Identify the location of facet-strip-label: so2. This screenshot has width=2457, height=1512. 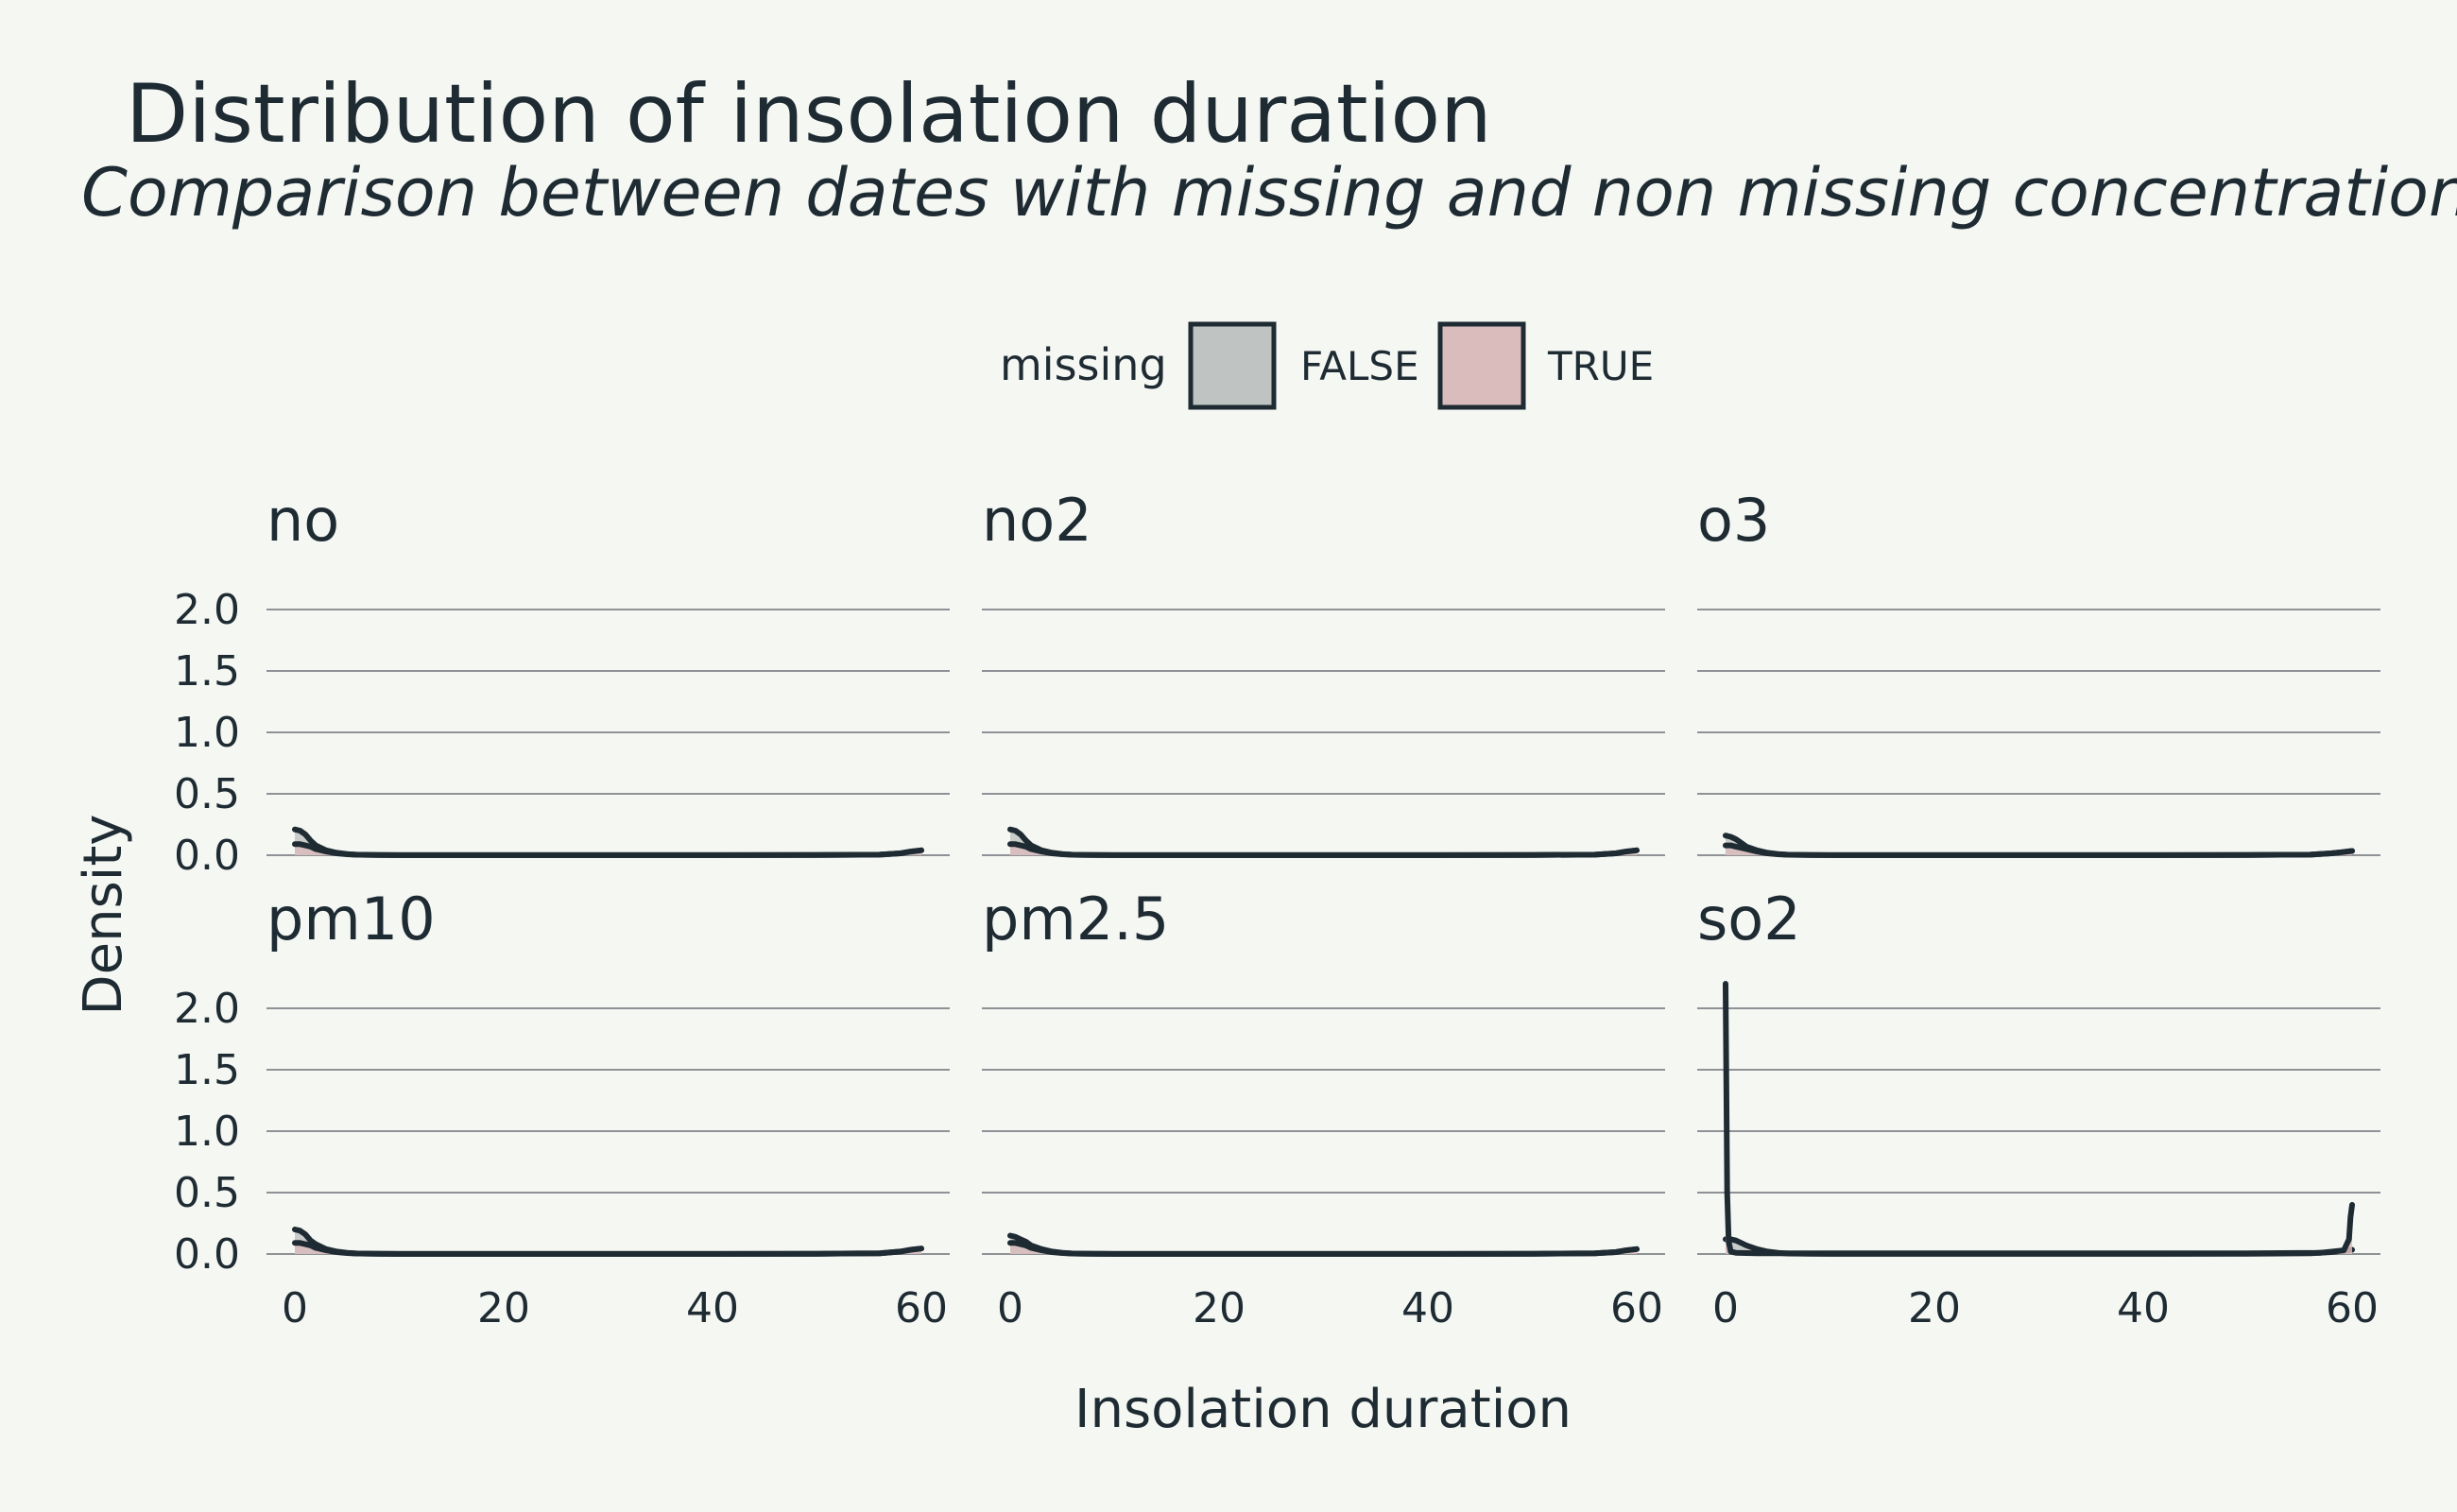
(1749, 919).